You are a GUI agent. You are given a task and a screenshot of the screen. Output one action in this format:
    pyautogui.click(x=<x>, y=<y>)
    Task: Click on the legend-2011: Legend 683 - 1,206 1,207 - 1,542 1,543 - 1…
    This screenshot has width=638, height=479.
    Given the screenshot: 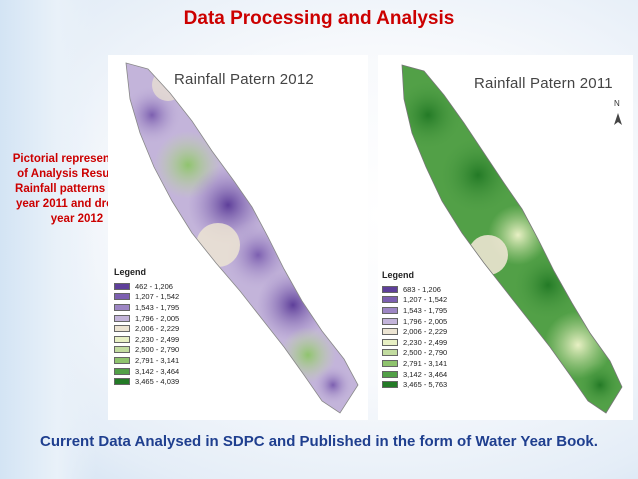 What is the action you would take?
    pyautogui.click(x=414, y=330)
    